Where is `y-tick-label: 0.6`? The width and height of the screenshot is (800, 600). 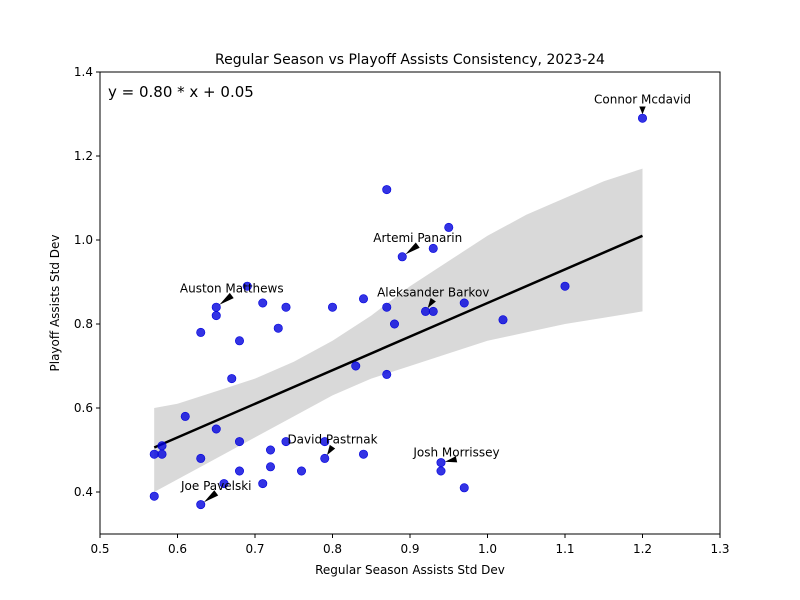
y-tick-label: 0.6 is located at coordinates (83, 408).